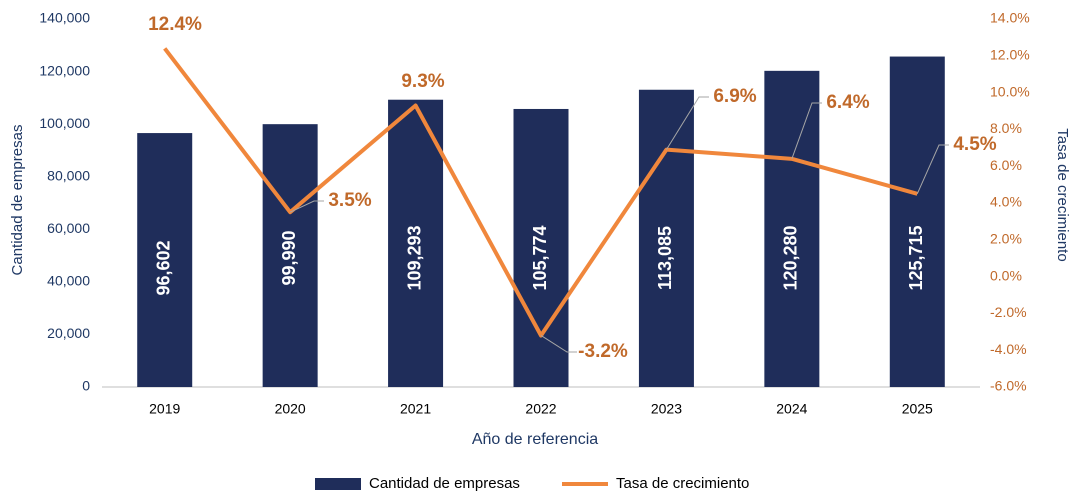  Describe the element at coordinates (163, 267) in the screenshot. I see `bar-value-label: 96,602` at that location.